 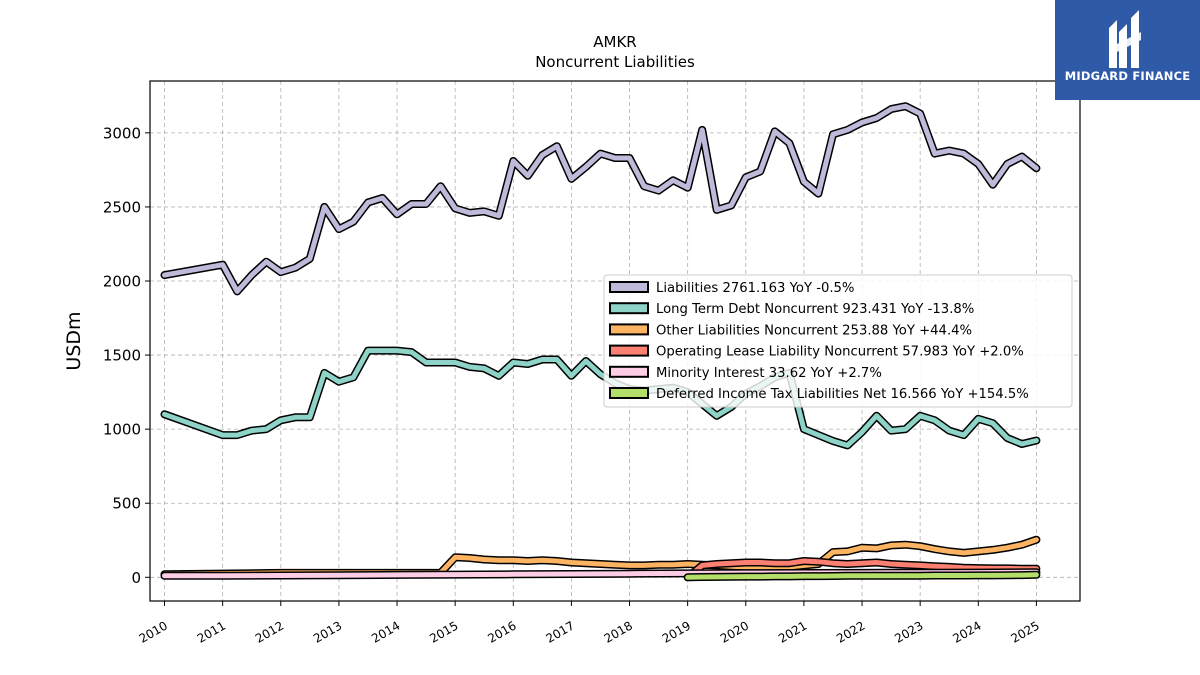 What do you see at coordinates (755, 288) in the screenshot?
I see `legend-label: Liabilities 2761.163 YoY -0.5%` at bounding box center [755, 288].